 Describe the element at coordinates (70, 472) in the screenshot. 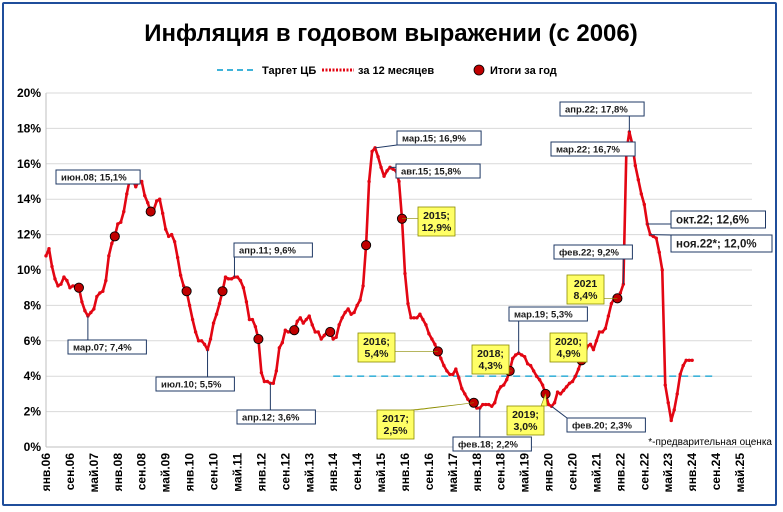

I see `x-tick-label: сен.06` at that location.